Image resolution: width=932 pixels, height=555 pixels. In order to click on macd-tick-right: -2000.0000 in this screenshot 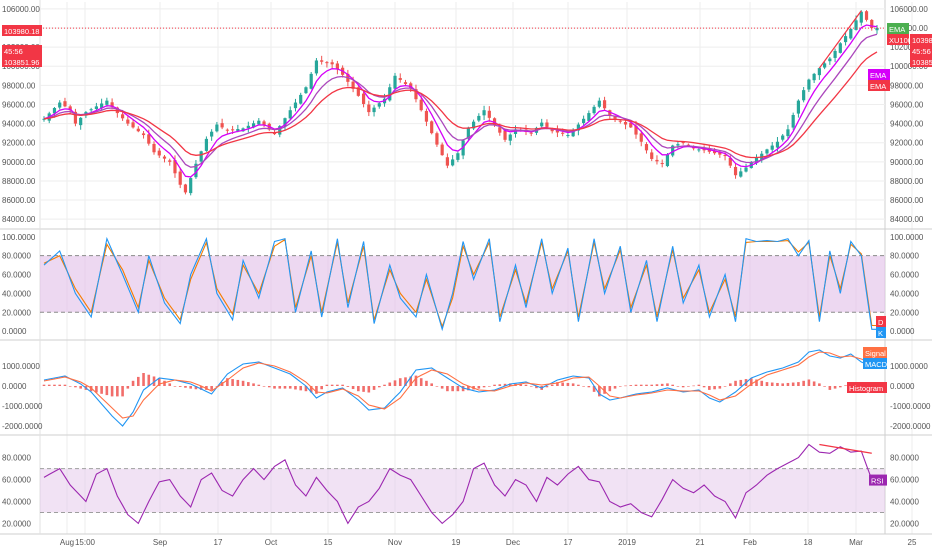, I will do `click(910, 426)`.